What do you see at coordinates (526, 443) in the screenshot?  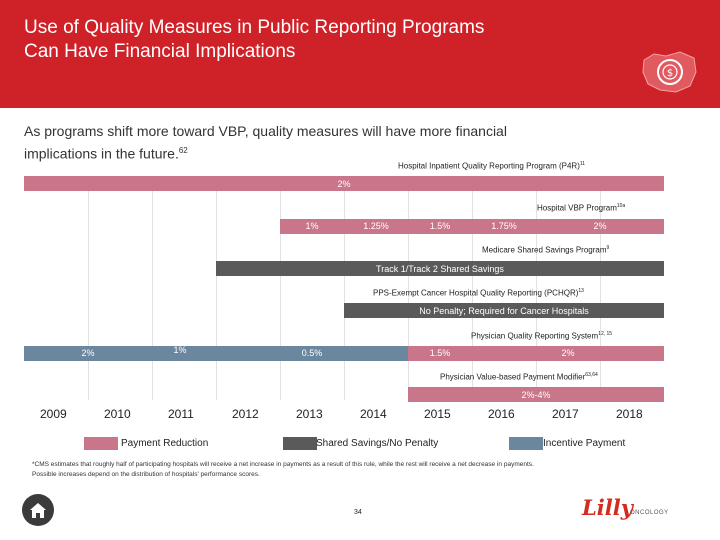 I see `legend-swatch-incentive` at bounding box center [526, 443].